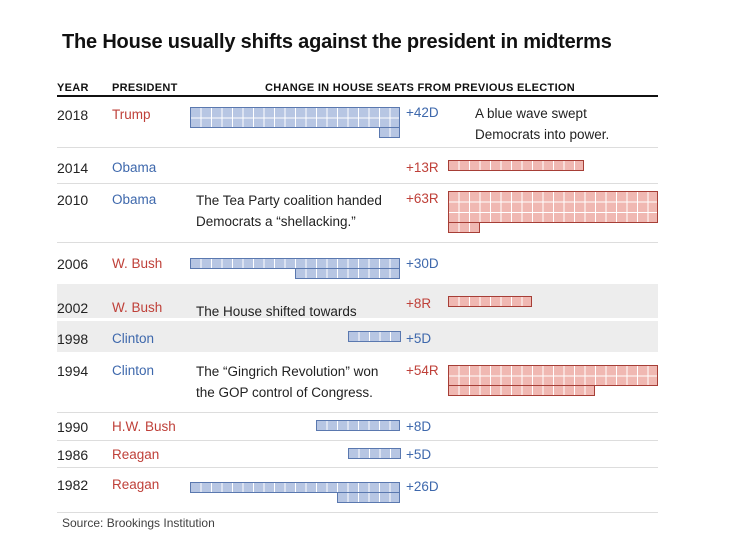 The width and height of the screenshot is (754, 559). I want to click on column-header-year: YEAR, so click(73, 88).